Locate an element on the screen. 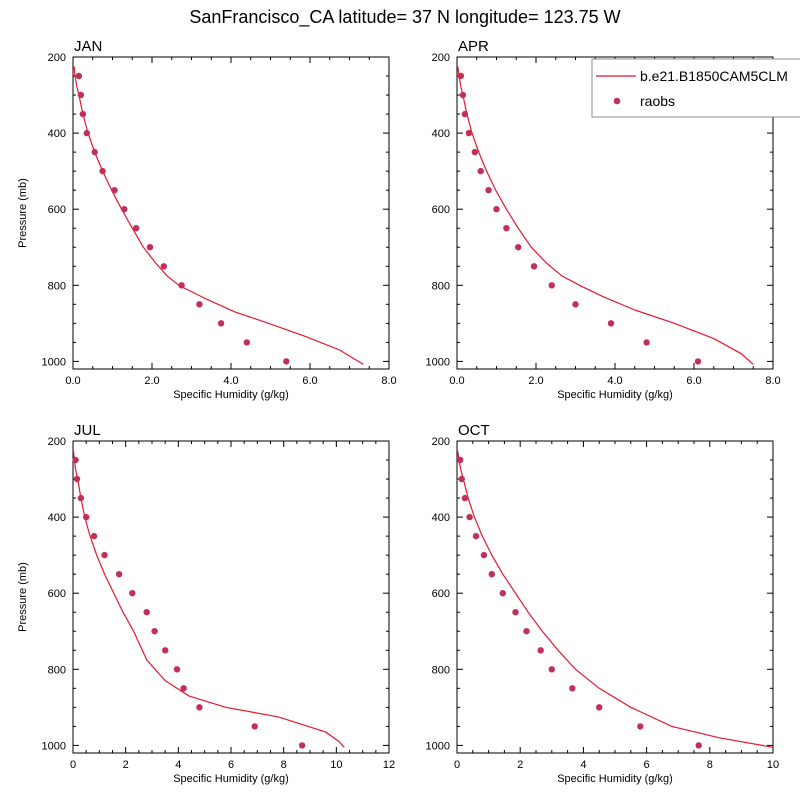 The height and width of the screenshot is (800, 800). x-tick-label: 0.0 is located at coordinates (72, 381).